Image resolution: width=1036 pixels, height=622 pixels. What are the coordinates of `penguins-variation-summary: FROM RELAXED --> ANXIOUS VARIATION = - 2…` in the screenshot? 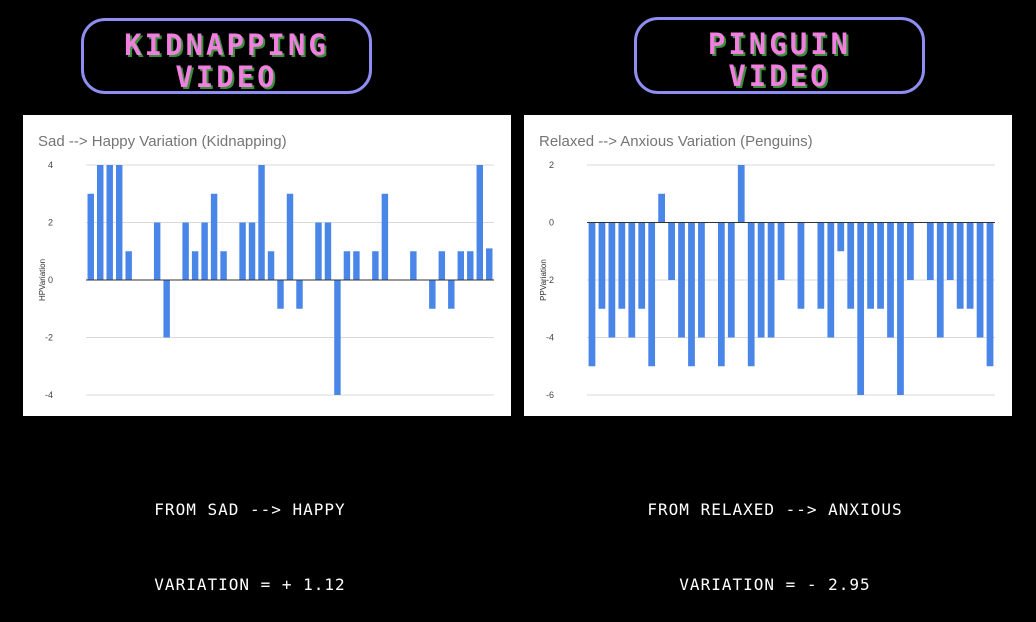 It's located at (775, 534).